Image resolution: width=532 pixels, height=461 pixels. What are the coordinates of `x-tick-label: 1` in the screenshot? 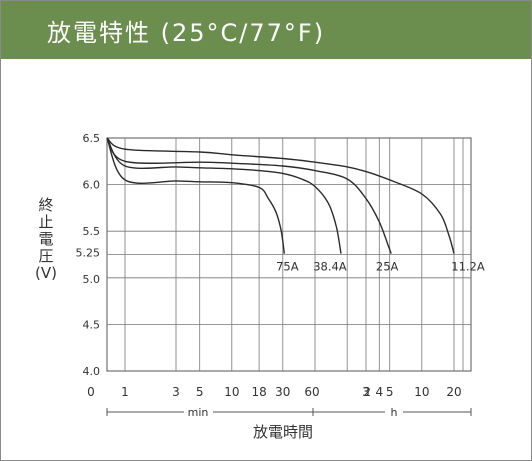 It's located at (125, 392).